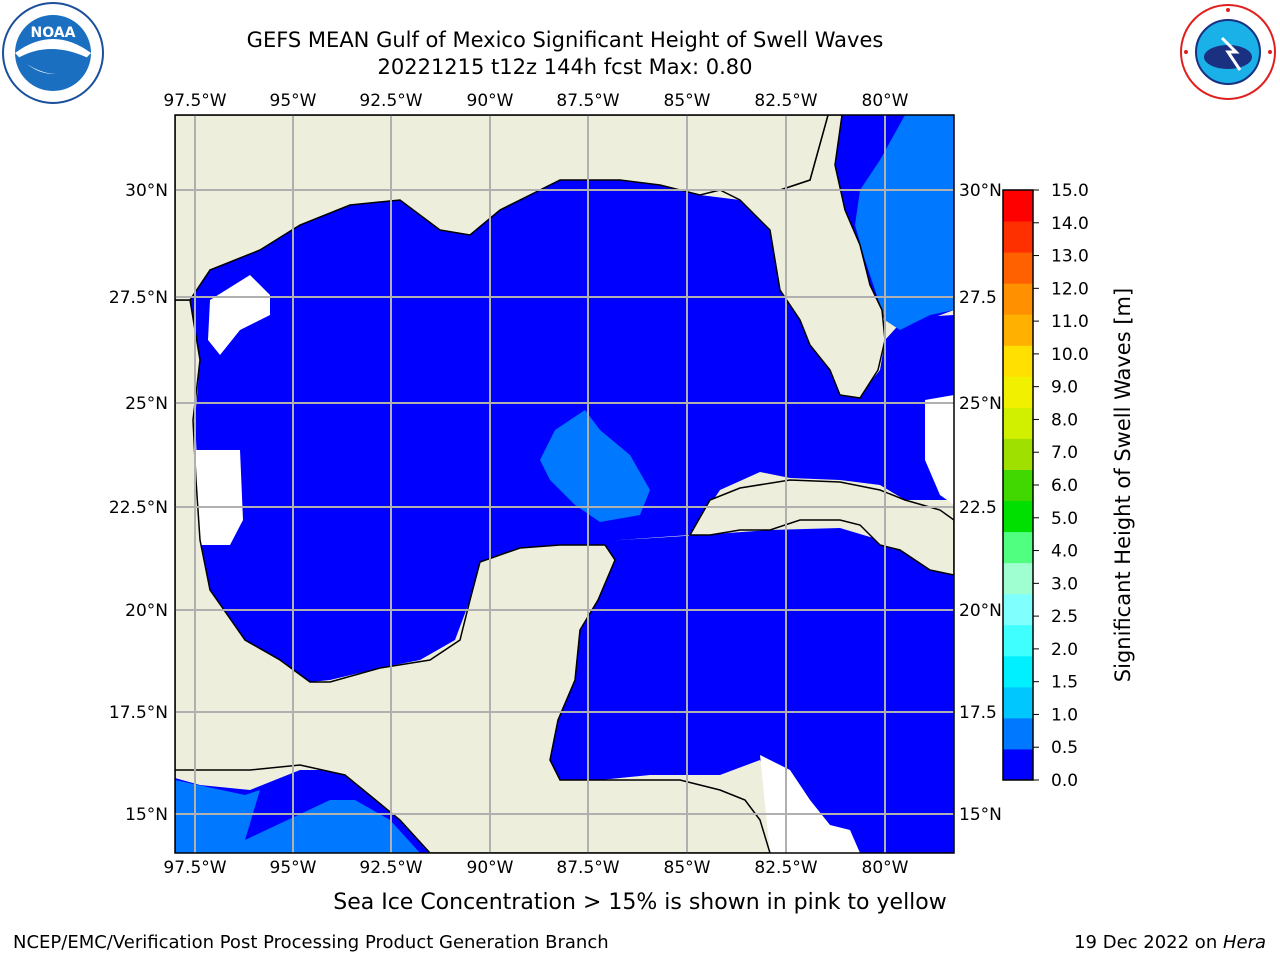 Image resolution: width=1280 pixels, height=960 pixels. Describe the element at coordinates (1070, 257) in the screenshot. I see `colorbar-tick-label: 13.0` at that location.